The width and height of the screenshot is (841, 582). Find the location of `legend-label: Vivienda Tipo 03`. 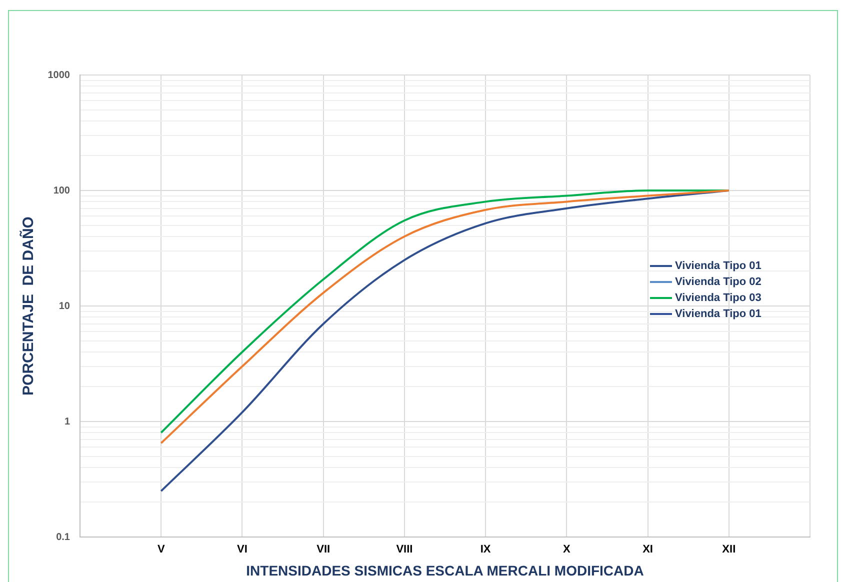

legend-label: Vivienda Tipo 03 is located at coordinates (718, 298).